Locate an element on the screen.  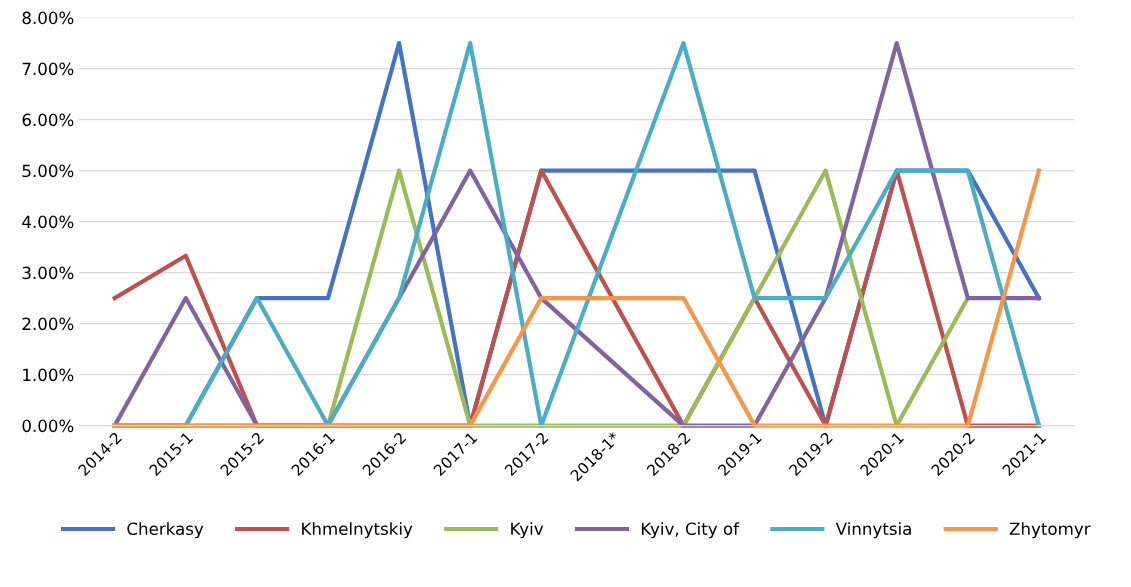
legend-label: Zhytomyr is located at coordinates (1050, 530).